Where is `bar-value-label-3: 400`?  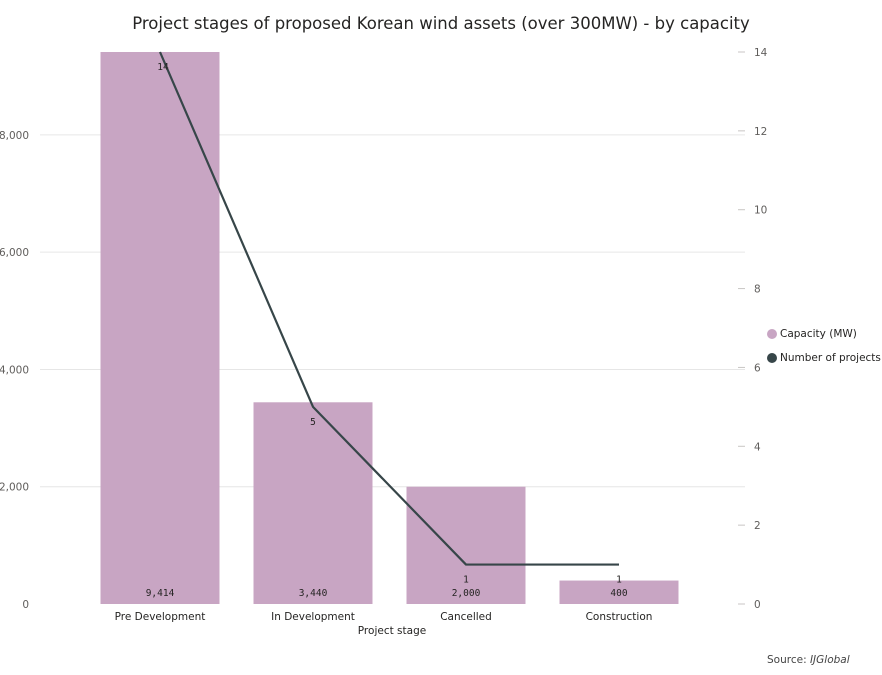 bar-value-label-3: 400 is located at coordinates (618, 593).